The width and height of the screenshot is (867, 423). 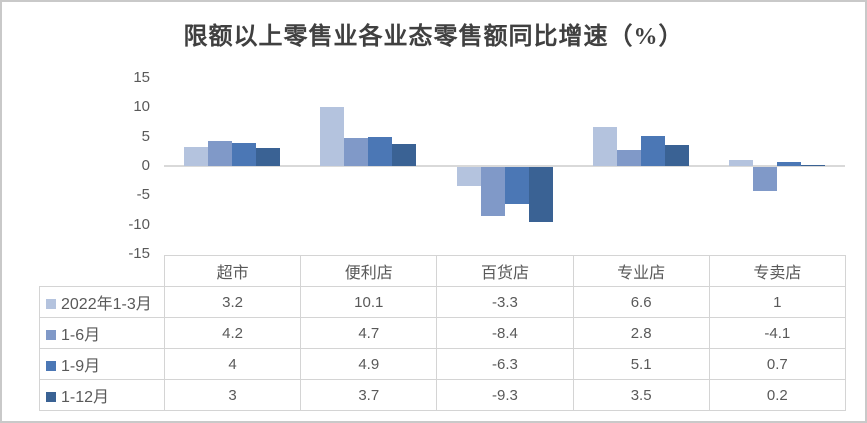 I want to click on bar-专卖店-1-6月, so click(x=764, y=179).